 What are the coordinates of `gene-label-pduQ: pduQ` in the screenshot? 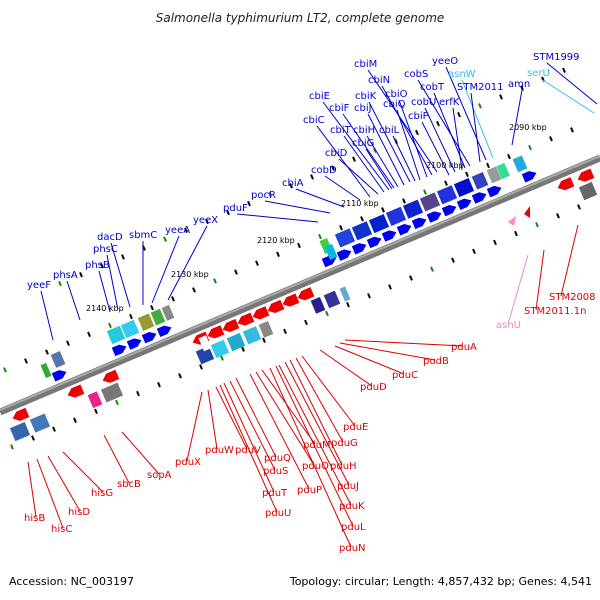 It's located at (277, 458).